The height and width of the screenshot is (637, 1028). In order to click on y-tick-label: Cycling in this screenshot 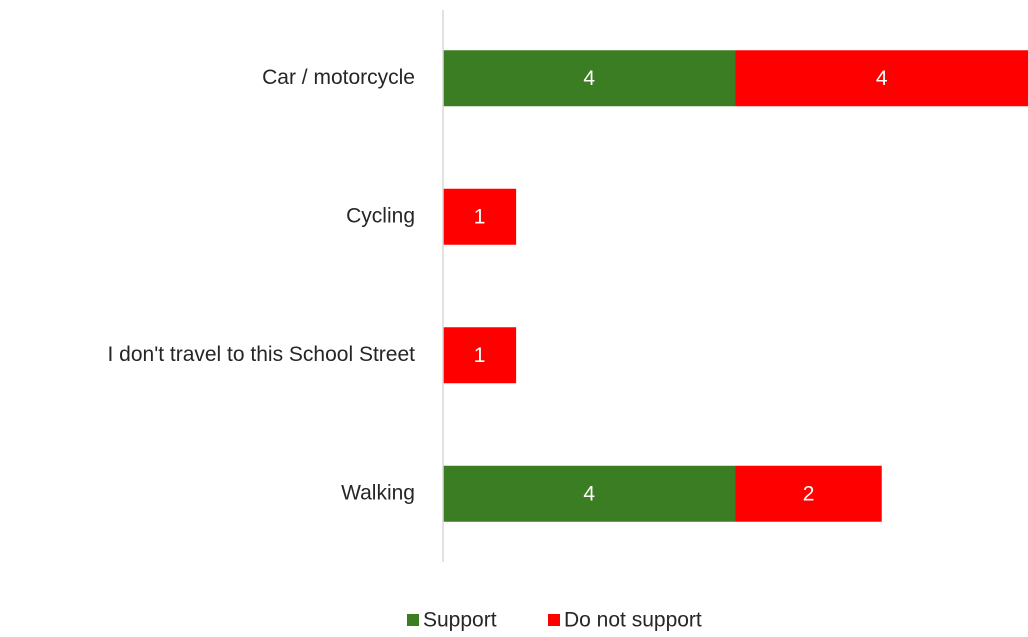, I will do `click(380, 215)`.